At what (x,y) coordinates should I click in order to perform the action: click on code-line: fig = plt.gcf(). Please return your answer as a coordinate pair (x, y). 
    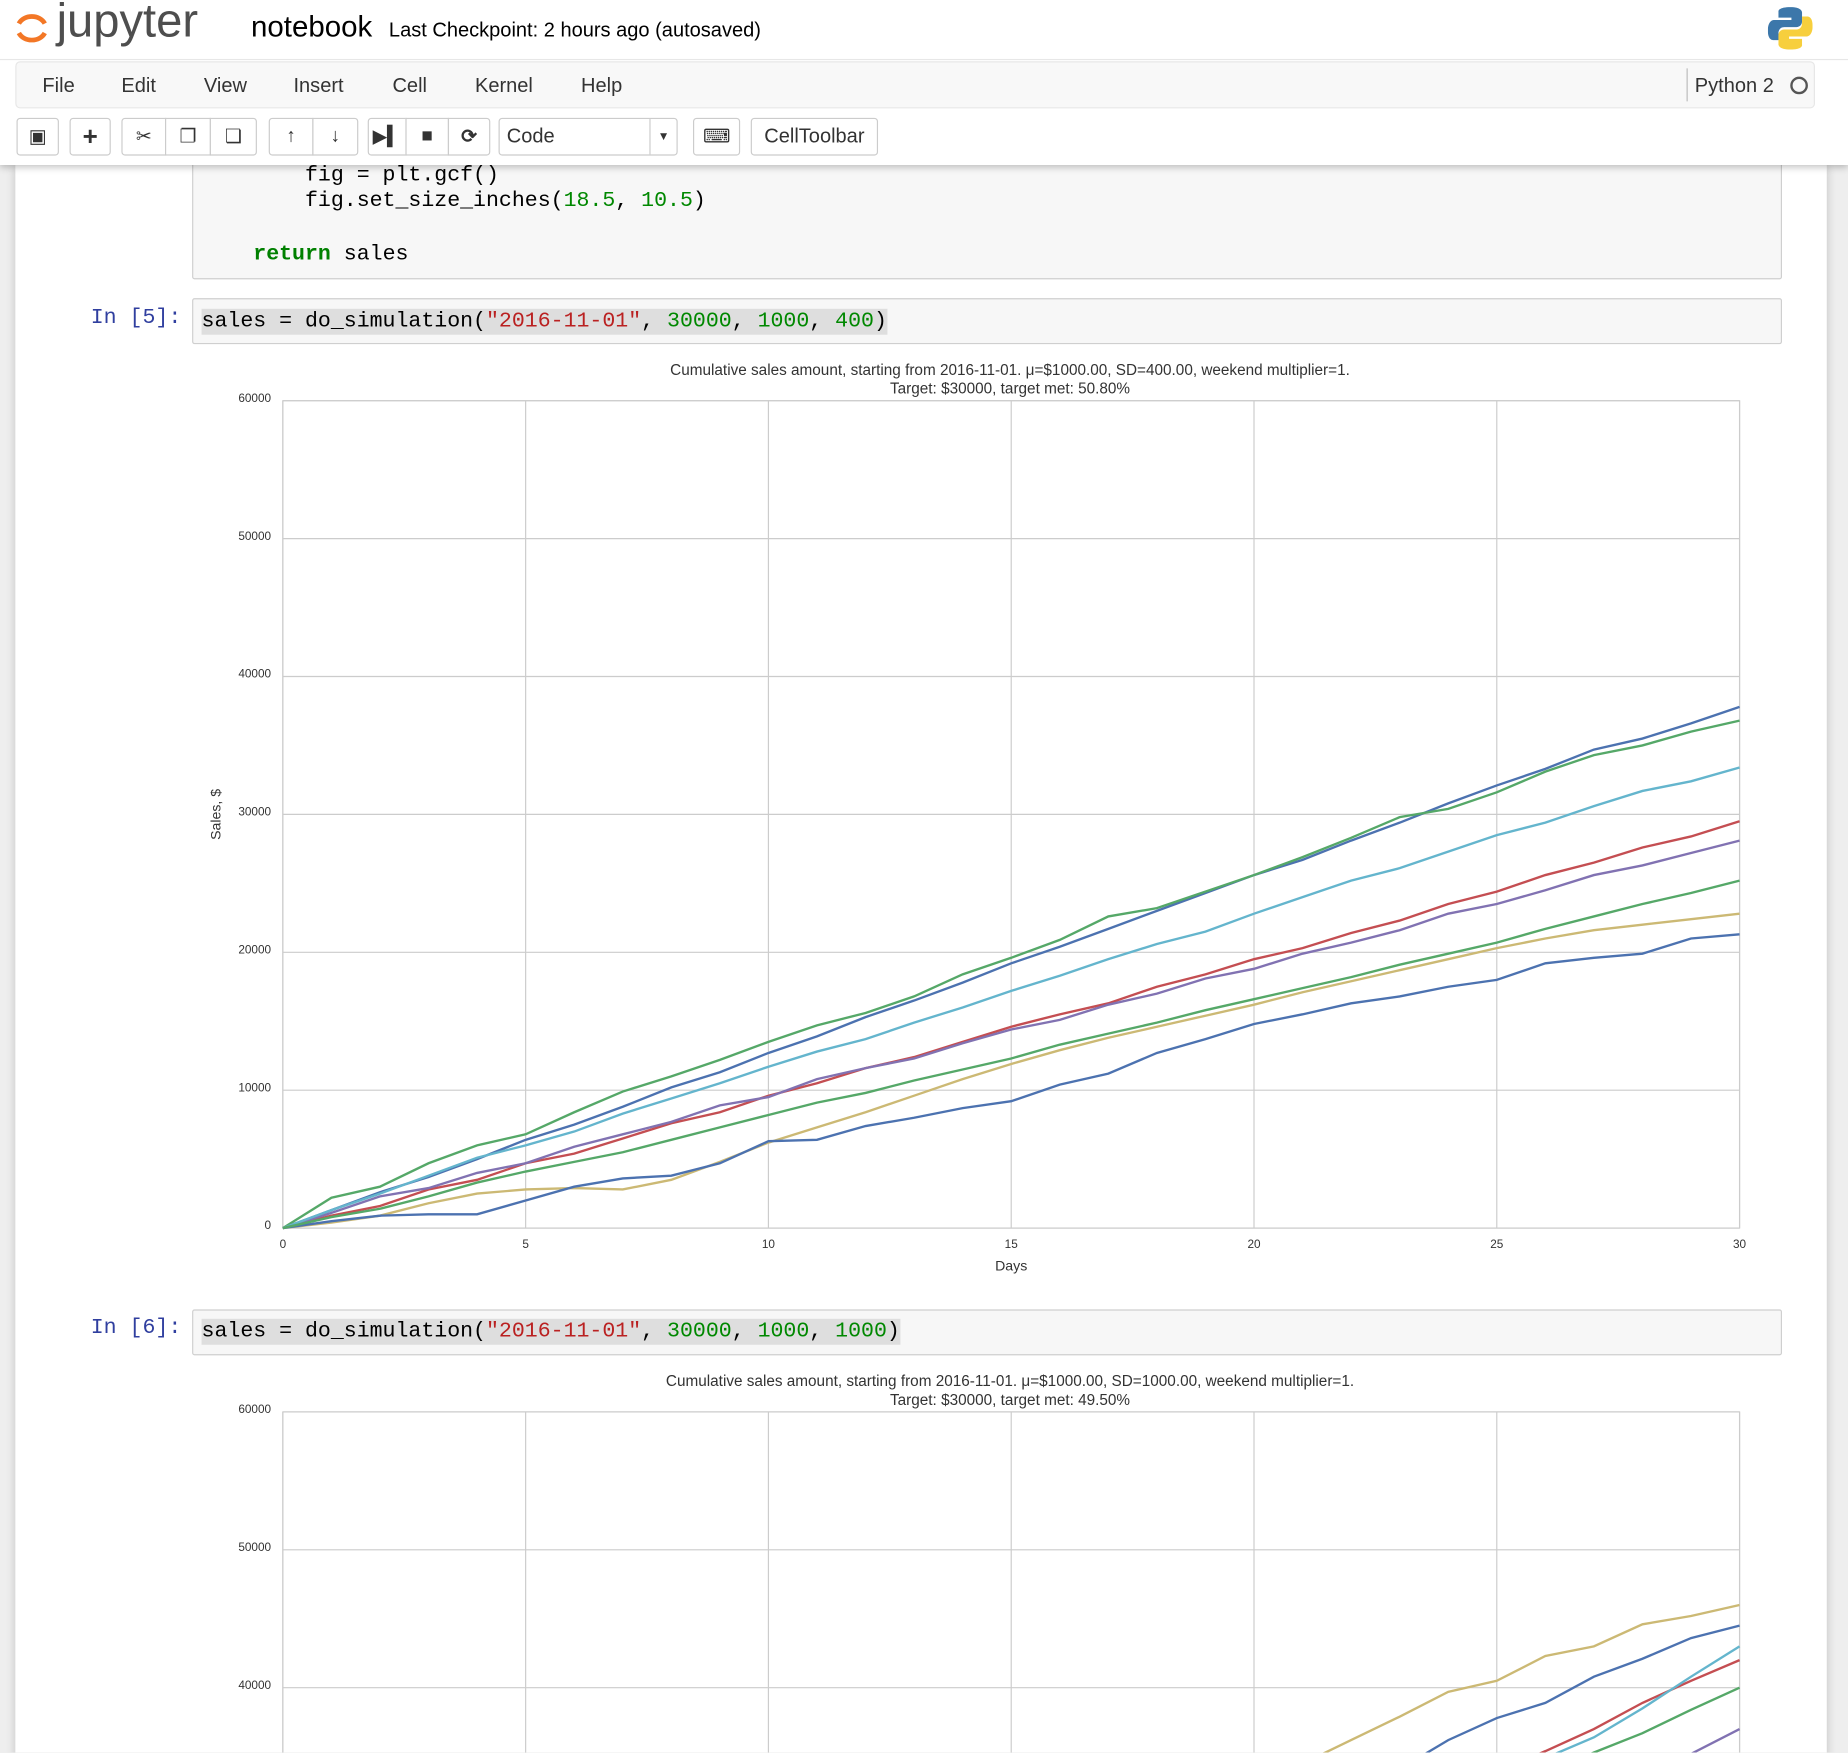
    Looking at the image, I should click on (454, 176).